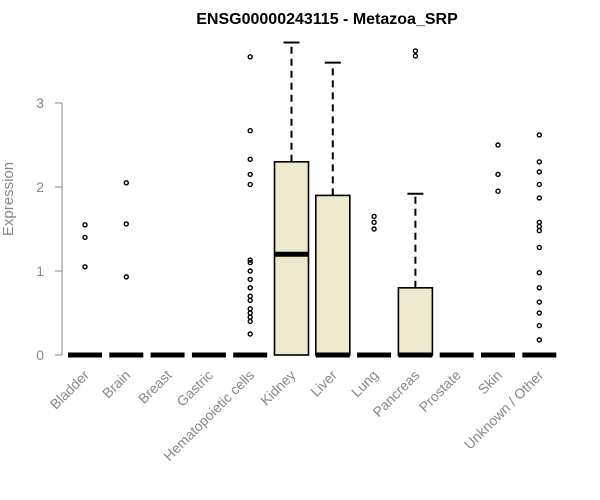 This screenshot has height=500, width=600. Describe the element at coordinates (40, 103) in the screenshot. I see `y-tick-label: 3` at that location.